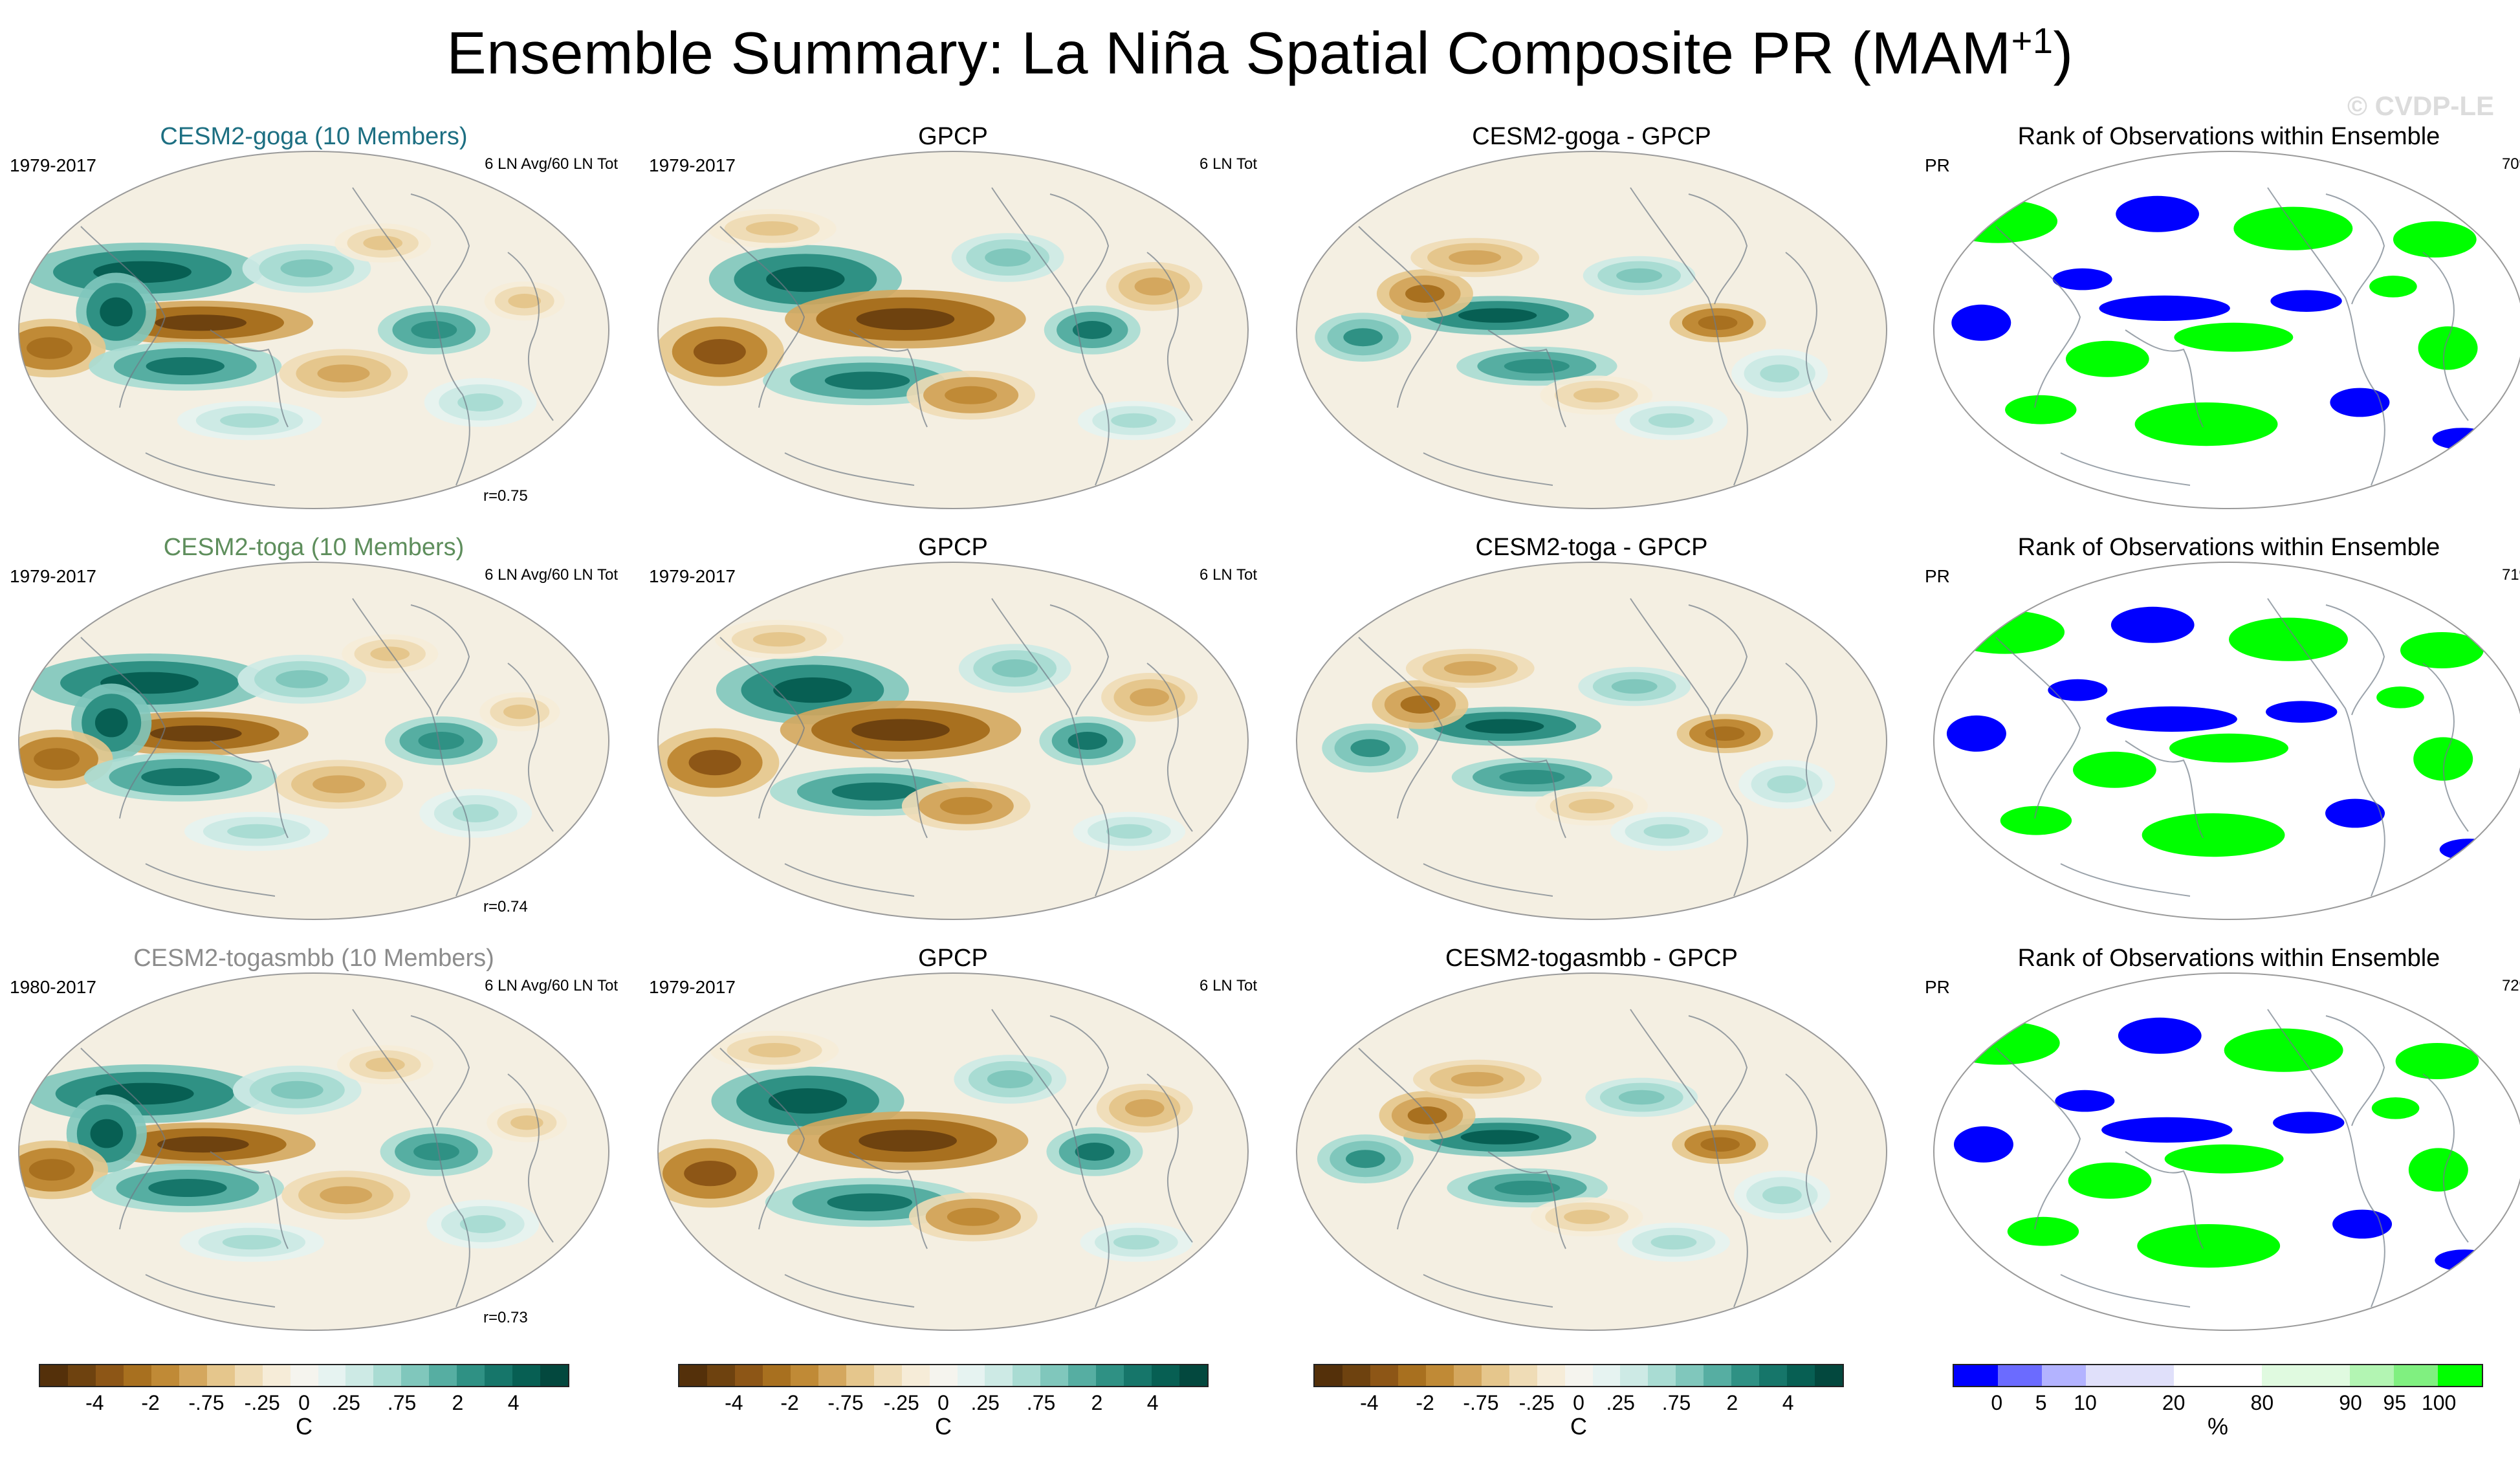 The width and height of the screenshot is (2520, 1459). I want to click on watermark: © CVDP-LE, so click(2420, 106).